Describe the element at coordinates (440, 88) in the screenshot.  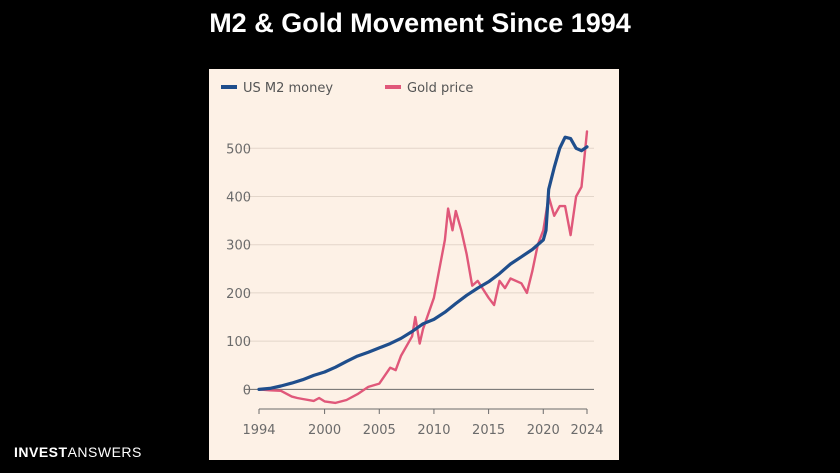
I see `legend-label: Gold price` at that location.